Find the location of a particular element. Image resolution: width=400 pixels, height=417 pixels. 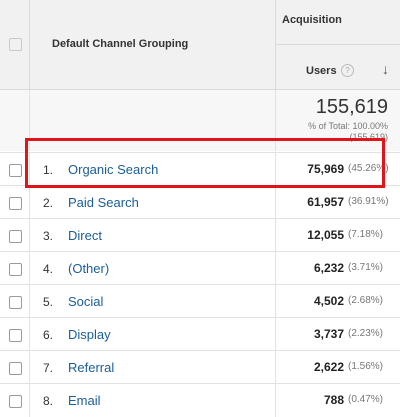

totals-row: 155,619 % of Total: 100.00% (155,619) is located at coordinates (200, 120).